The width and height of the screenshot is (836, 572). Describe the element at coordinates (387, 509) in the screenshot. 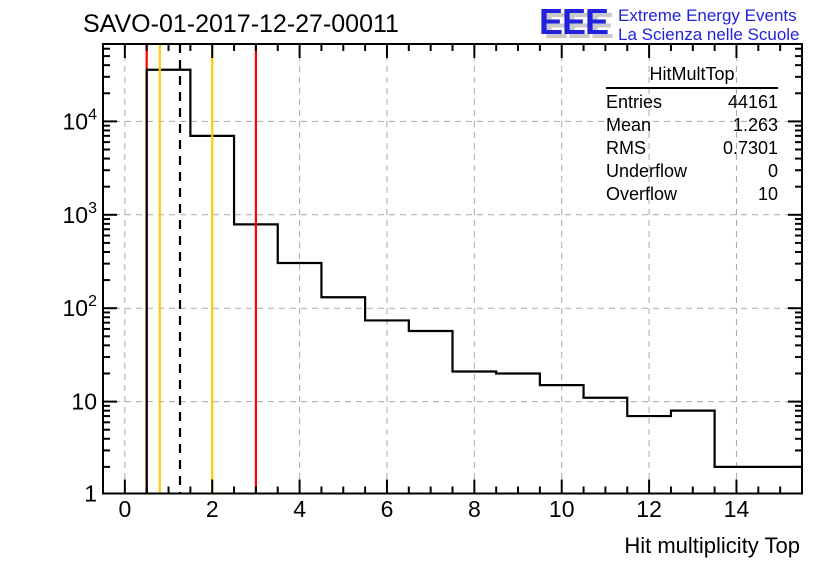

I see `x-tick-label: 6` at that location.